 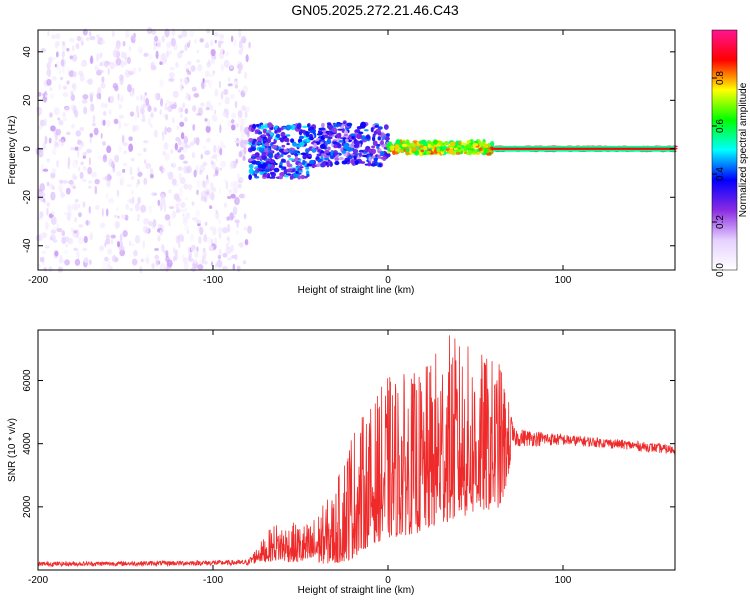 I want to click on spectrogram-y-tick-label: 0, so click(x=27, y=149).